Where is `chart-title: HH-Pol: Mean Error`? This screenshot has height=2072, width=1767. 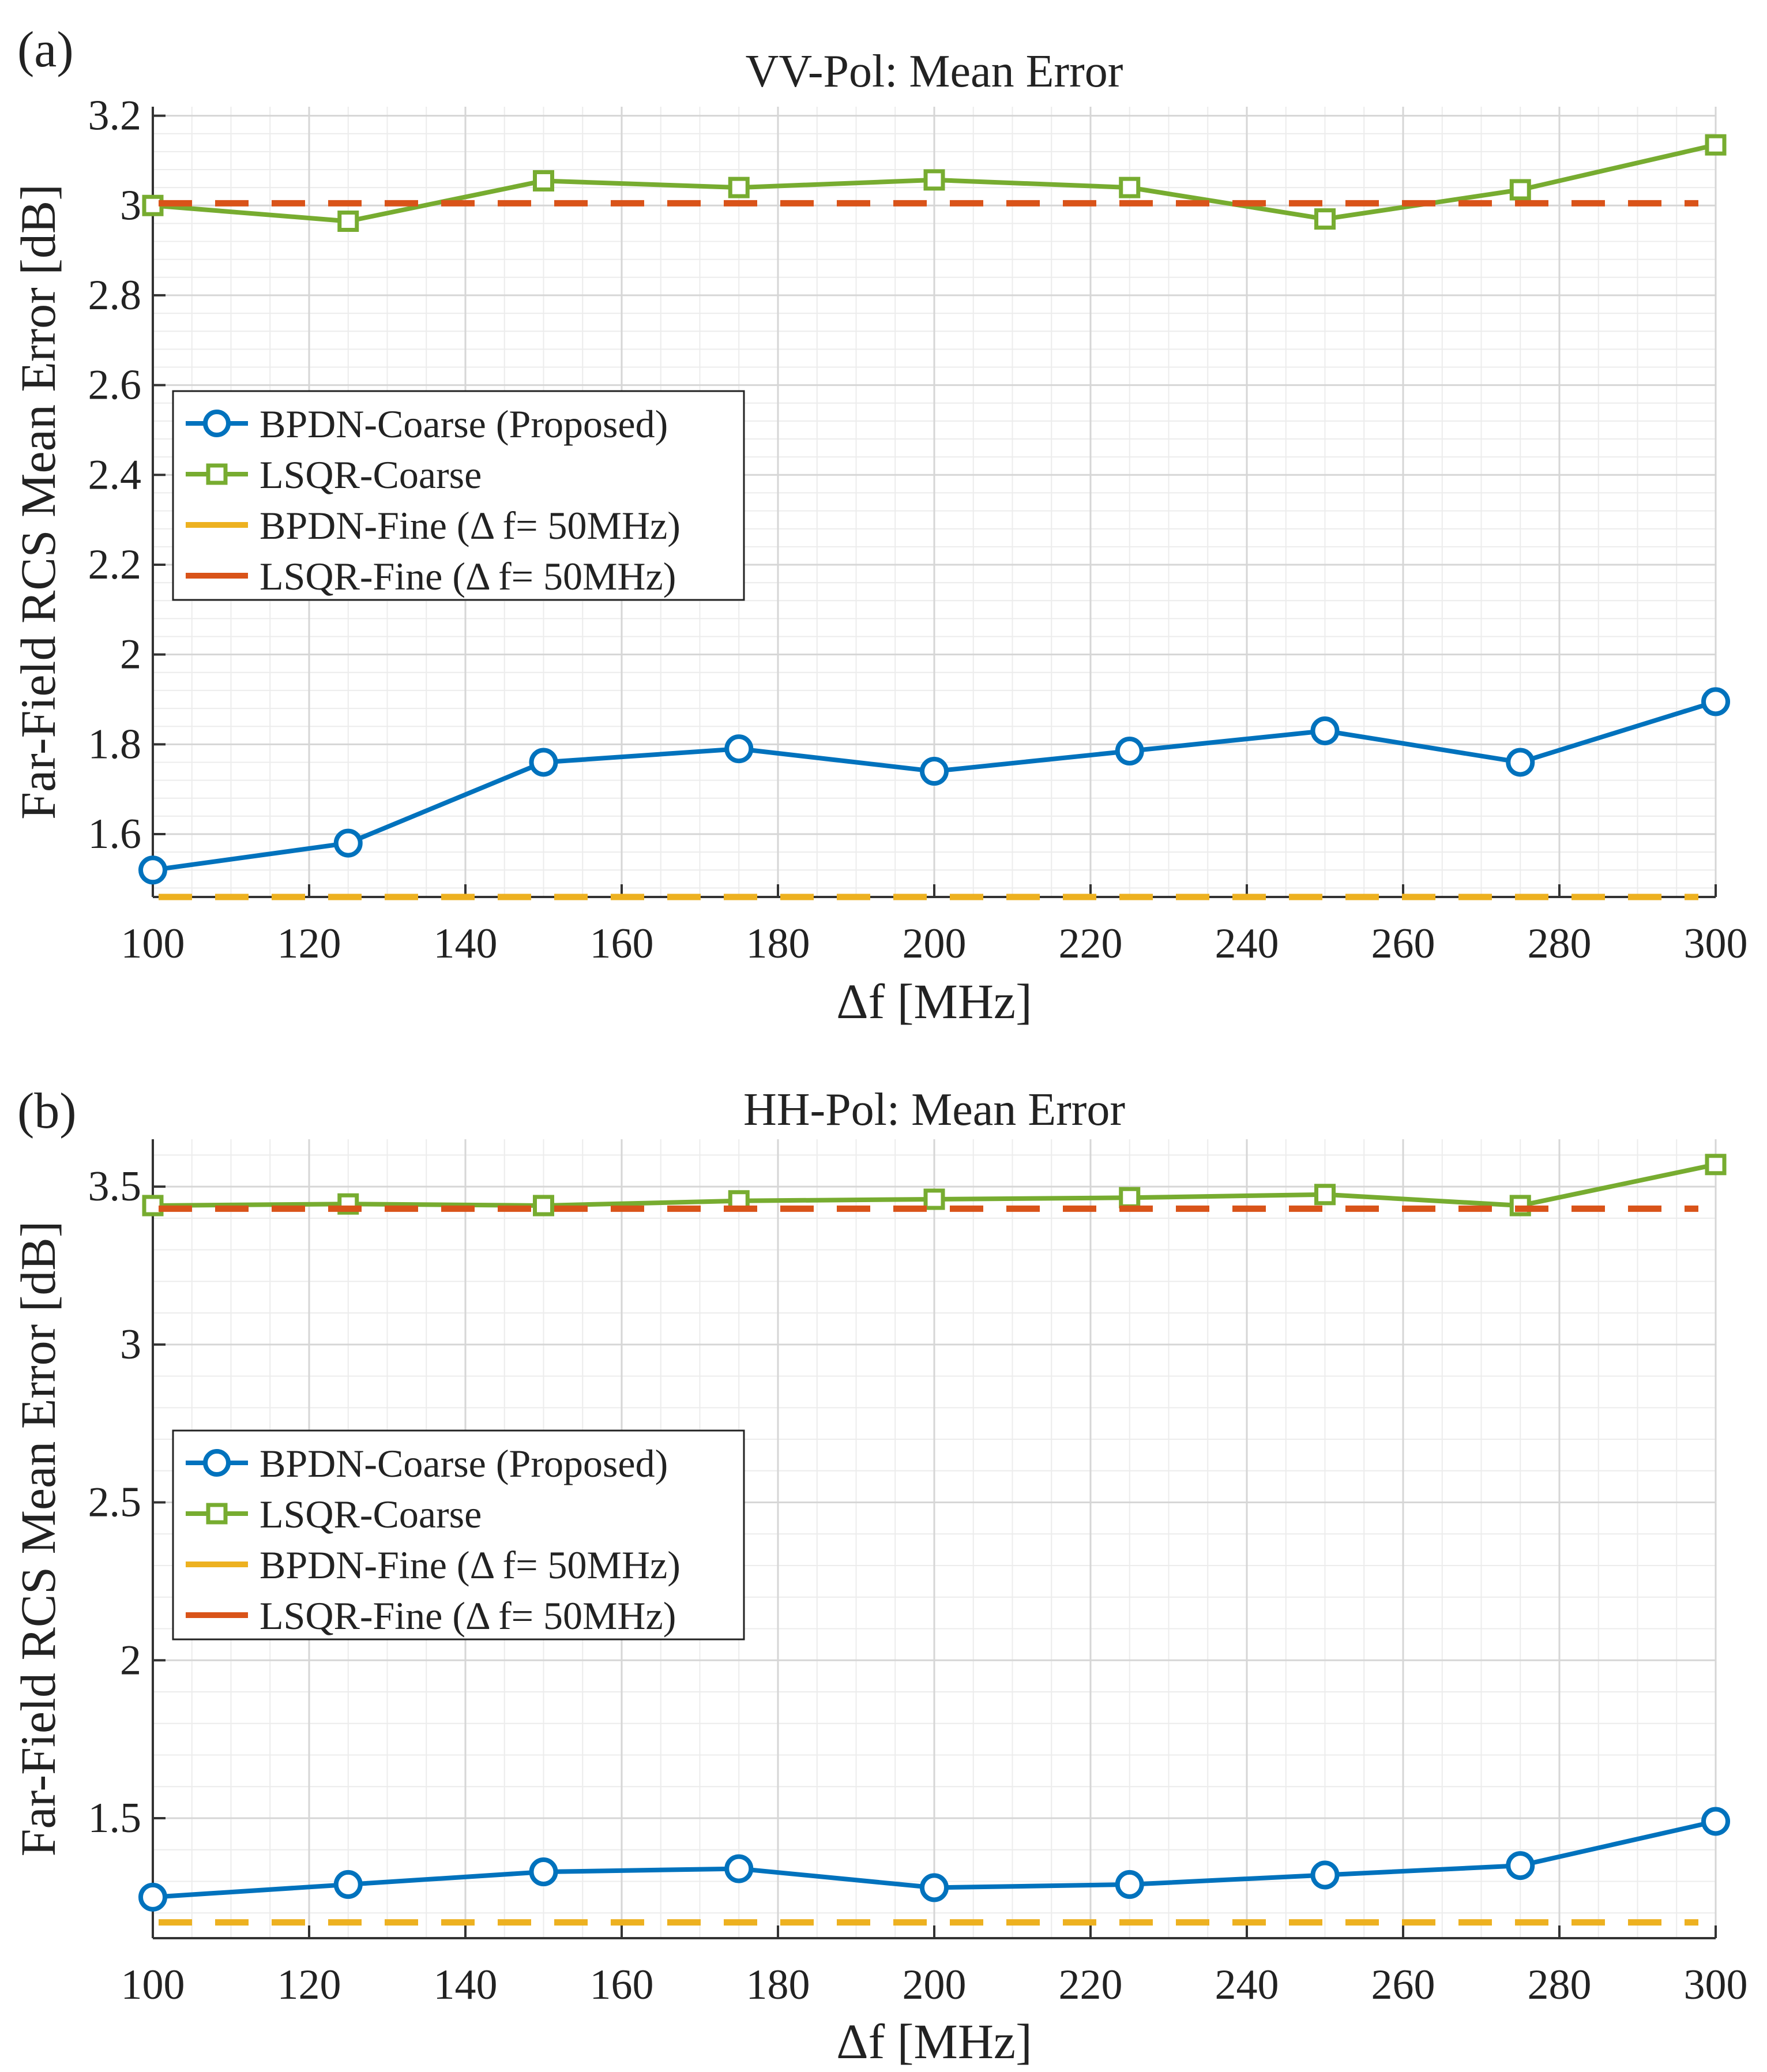
chart-title: HH-Pol: Mean Error is located at coordinates (934, 1109).